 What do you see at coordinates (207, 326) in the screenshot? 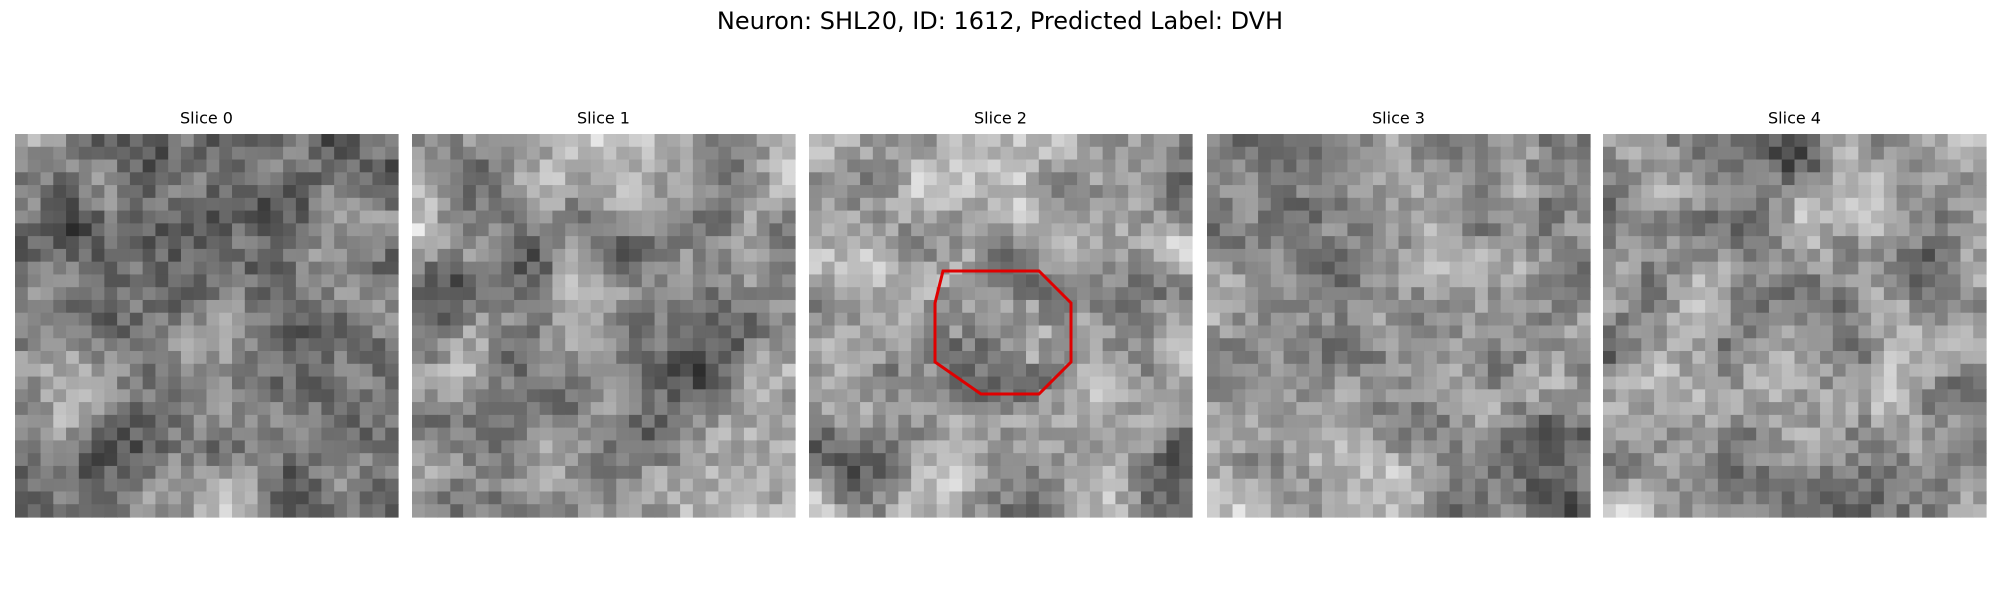
I see `slice-image` at bounding box center [207, 326].